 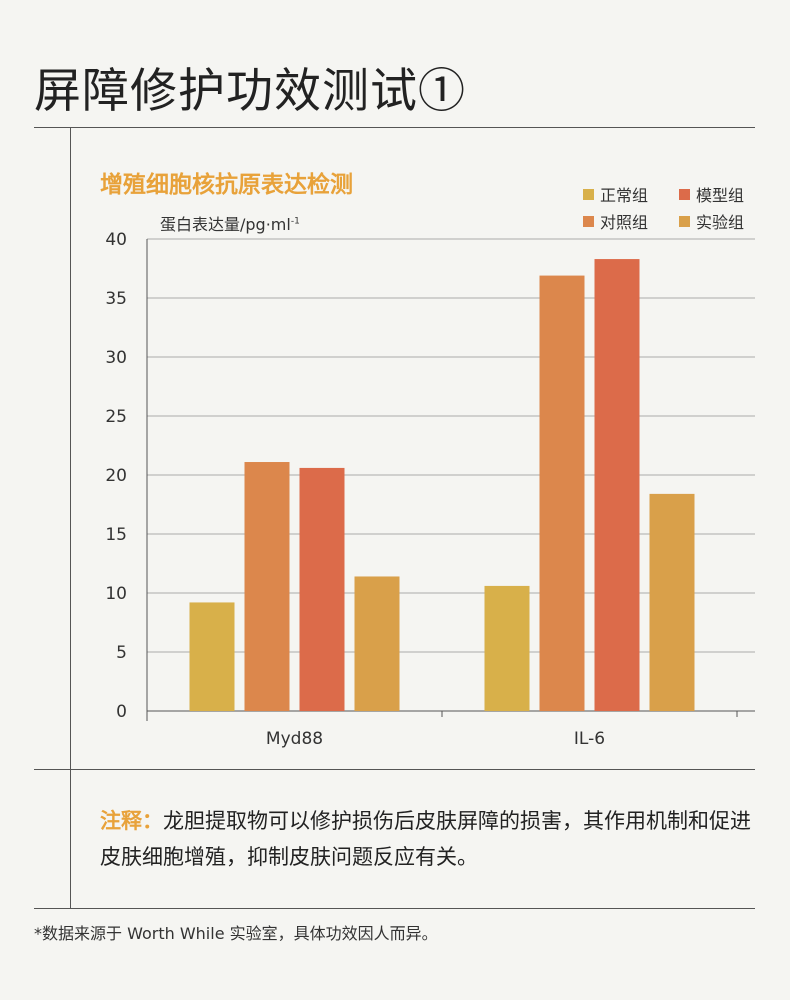 I want to click on y-tick-label: 5, so click(x=121, y=653).